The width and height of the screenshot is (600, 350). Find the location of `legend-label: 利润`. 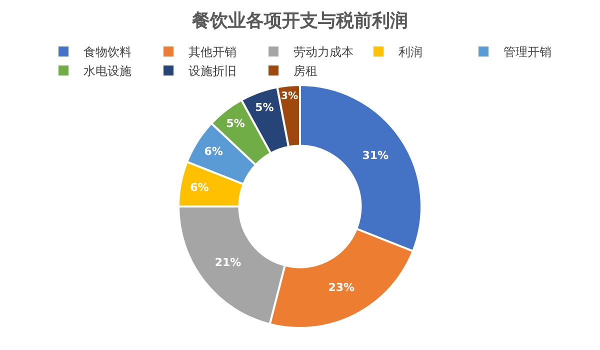

legend-label: 利润 is located at coordinates (410, 52).